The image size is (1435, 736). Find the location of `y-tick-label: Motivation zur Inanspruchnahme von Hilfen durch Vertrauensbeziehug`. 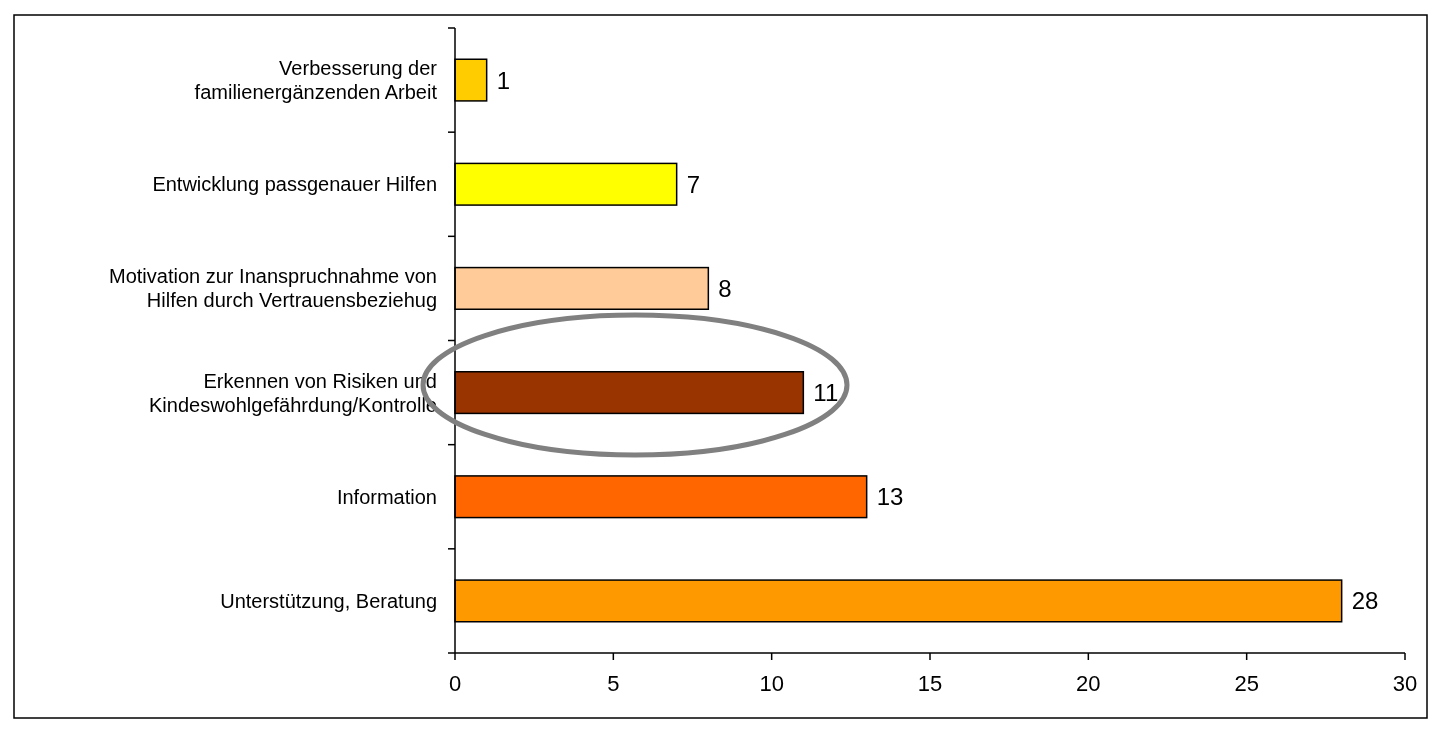

y-tick-label: Motivation zur Inanspruchnahme von Hilfen durch Vertrauensbeziehug is located at coordinates (273, 288).